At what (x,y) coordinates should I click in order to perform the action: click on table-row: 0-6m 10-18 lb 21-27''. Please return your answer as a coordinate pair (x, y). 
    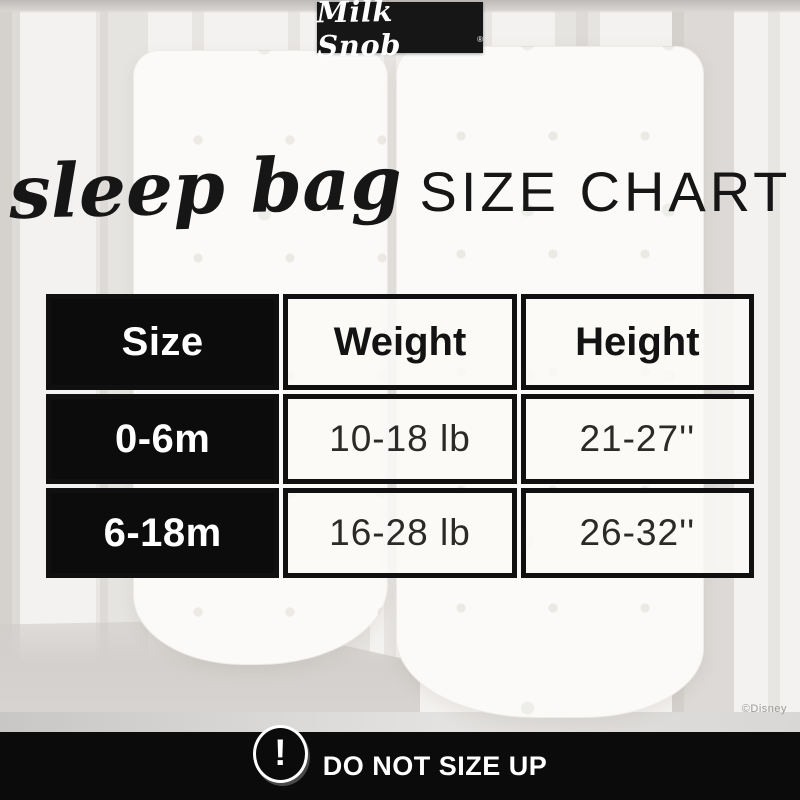
    Looking at the image, I should click on (400, 439).